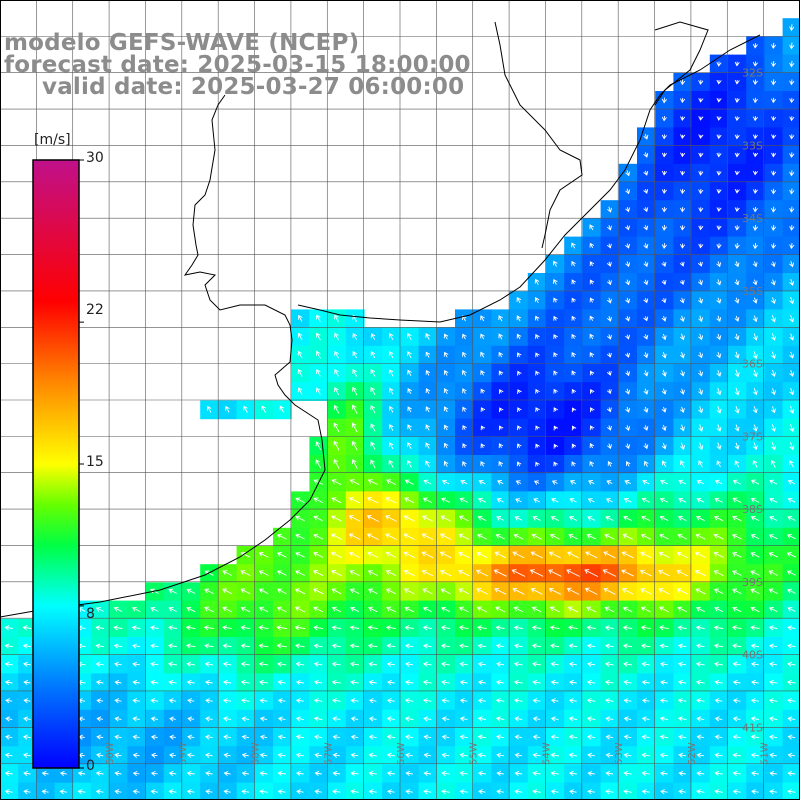 The image size is (800, 800). Describe the element at coordinates (52, 140) in the screenshot. I see `colorbar-unit: [m/s]` at that location.